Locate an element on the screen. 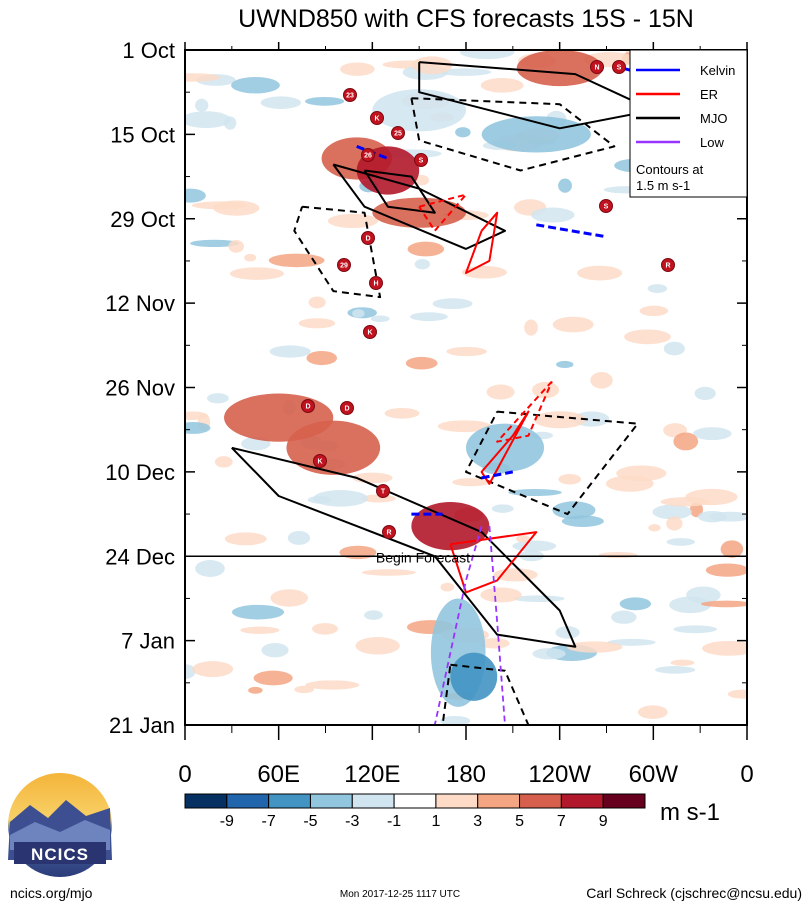 The width and height of the screenshot is (809, 907). legend-label: Kelvin is located at coordinates (717, 70).